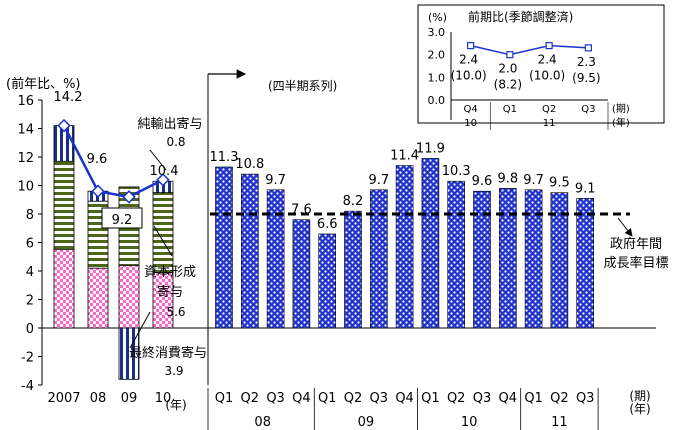 The height and width of the screenshot is (430, 686). Describe the element at coordinates (437, 77) in the screenshot. I see `inset-tick: 1.0` at that location.